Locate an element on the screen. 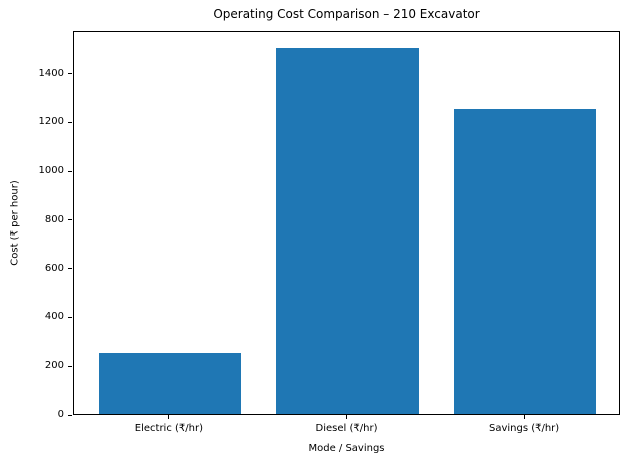 The width and height of the screenshot is (630, 470). y-tick-label: 600 is located at coordinates (54, 268).